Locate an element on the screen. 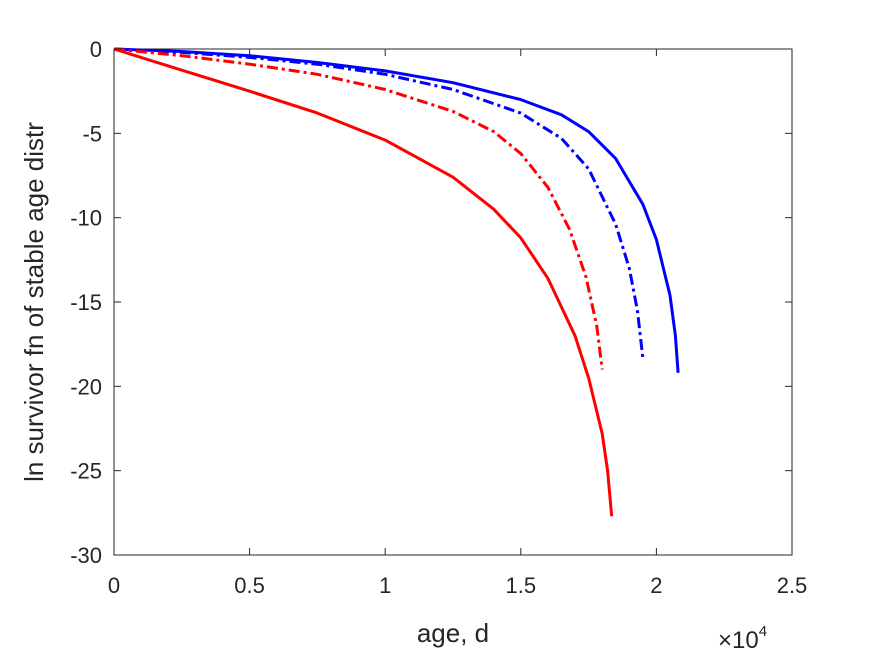 This screenshot has width=875, height=656. x-tick-label: 1 is located at coordinates (385, 585).